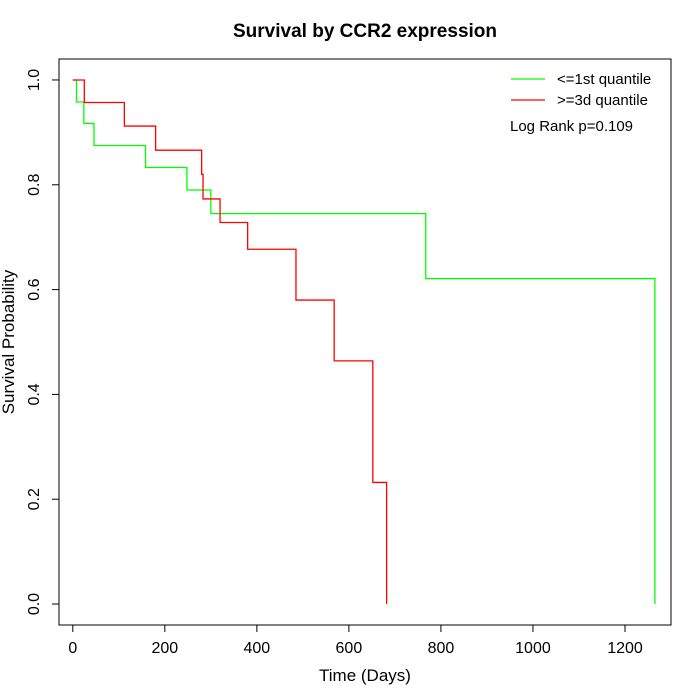  I want to click on x-tick-label: 600, so click(349, 648).